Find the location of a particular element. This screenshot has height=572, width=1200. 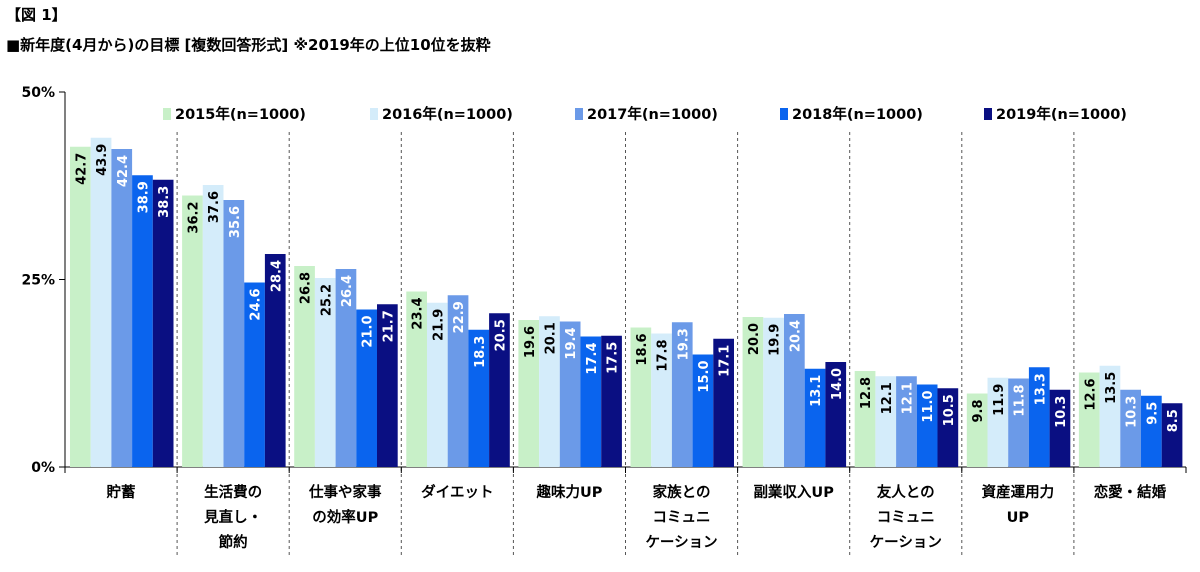

data-label: 13.5 is located at coordinates (1111, 388).